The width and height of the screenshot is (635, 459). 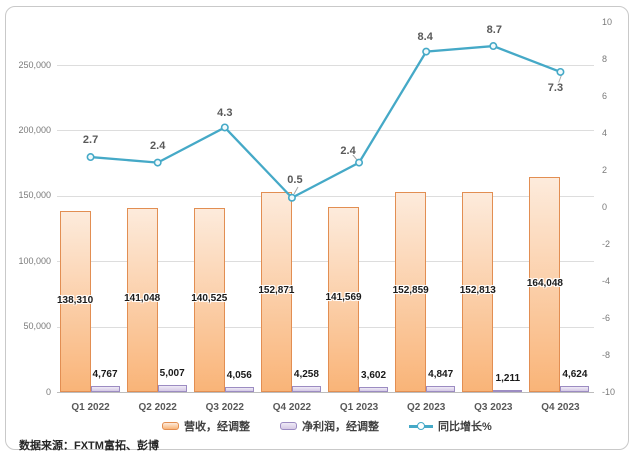 I want to click on x-axis-label: Q4 2023, so click(x=560, y=407).